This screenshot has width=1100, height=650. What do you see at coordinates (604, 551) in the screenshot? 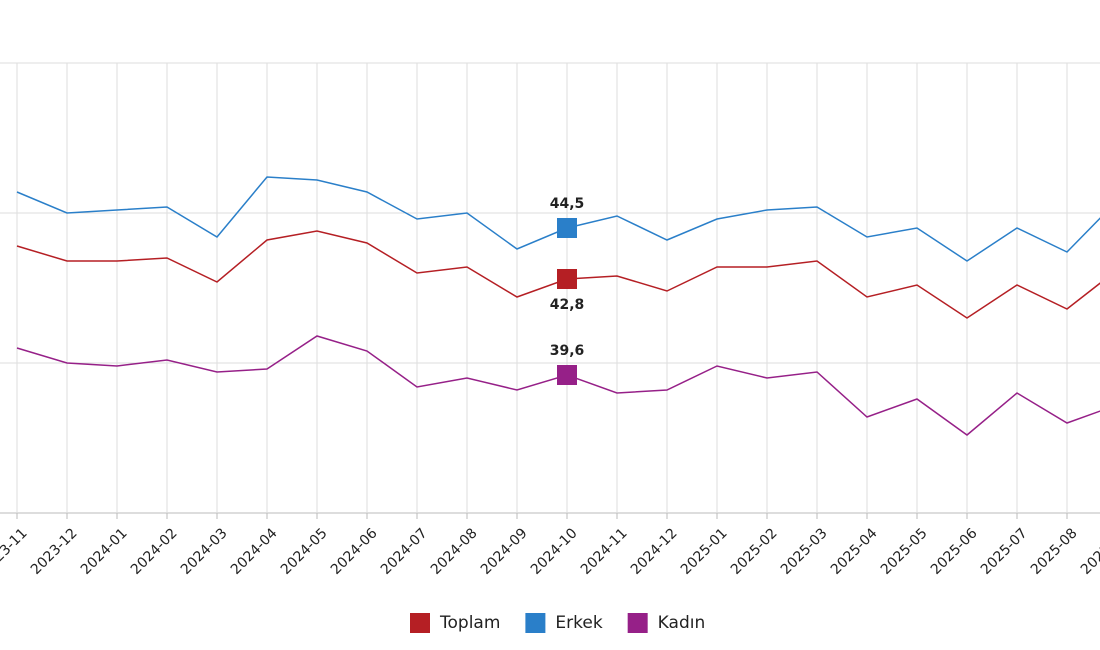
I see `x-tick-label: 2024-11` at bounding box center [604, 551].